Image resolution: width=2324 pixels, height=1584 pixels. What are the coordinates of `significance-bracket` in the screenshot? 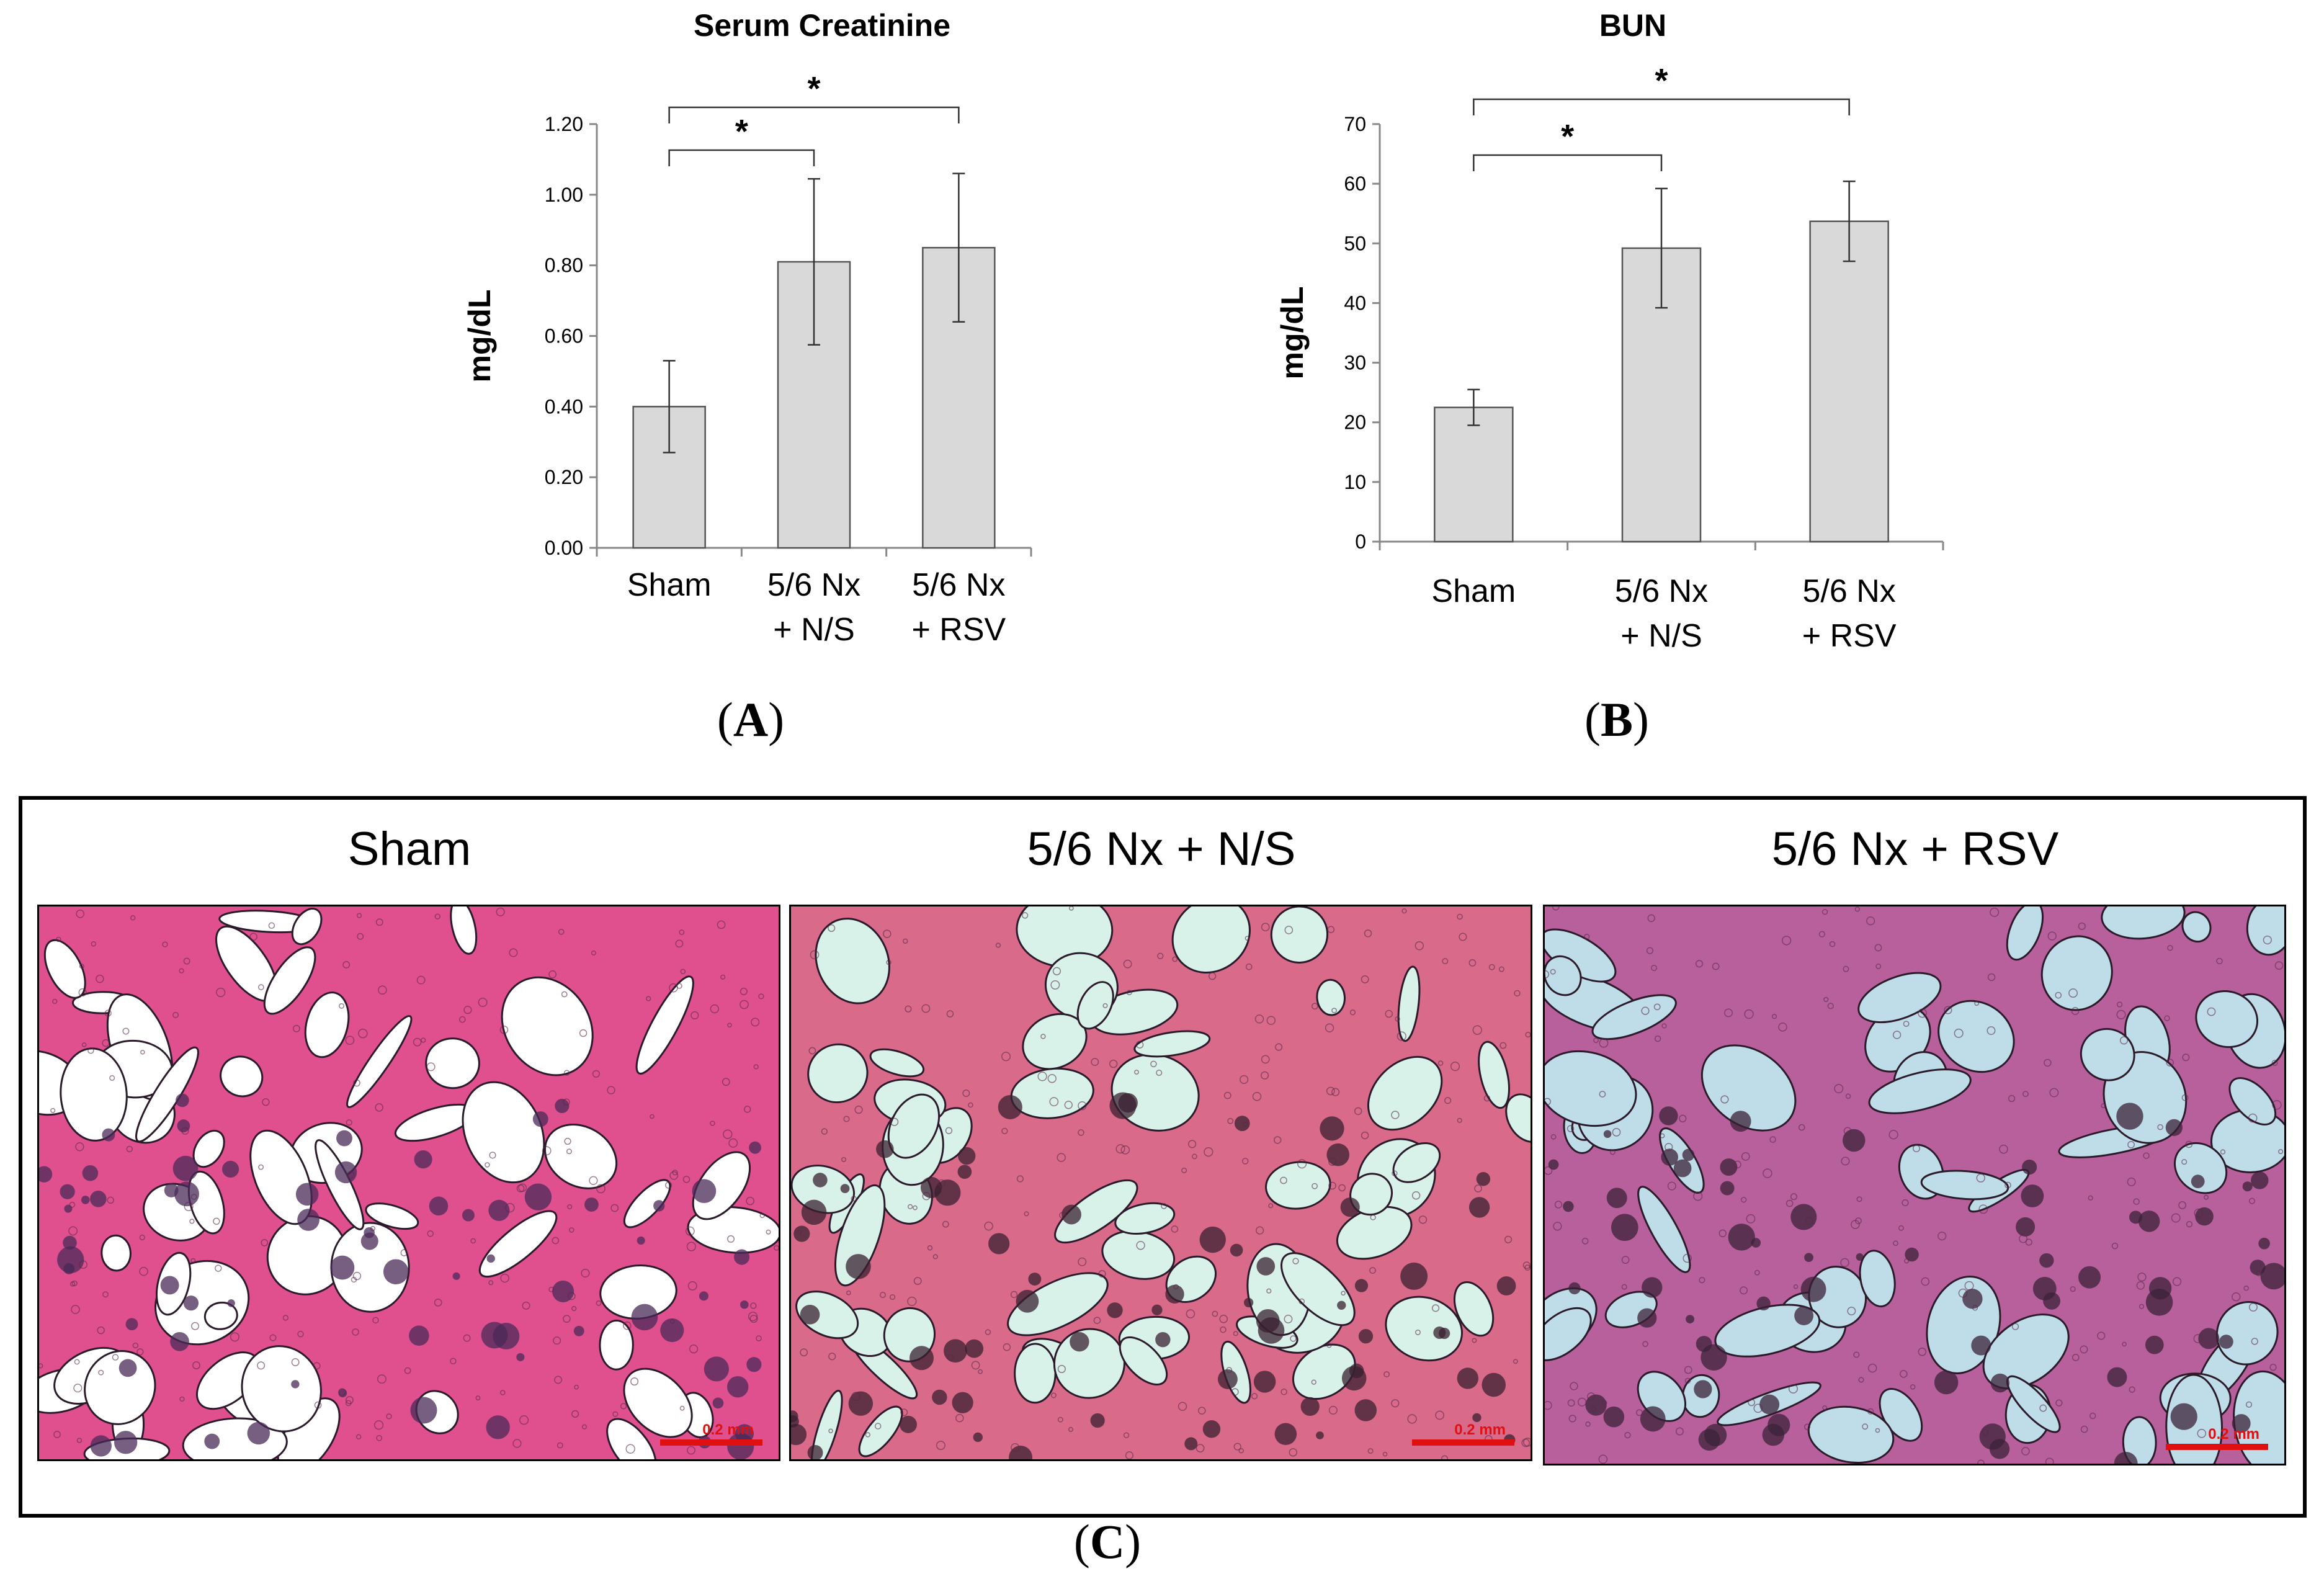 It's located at (814, 115).